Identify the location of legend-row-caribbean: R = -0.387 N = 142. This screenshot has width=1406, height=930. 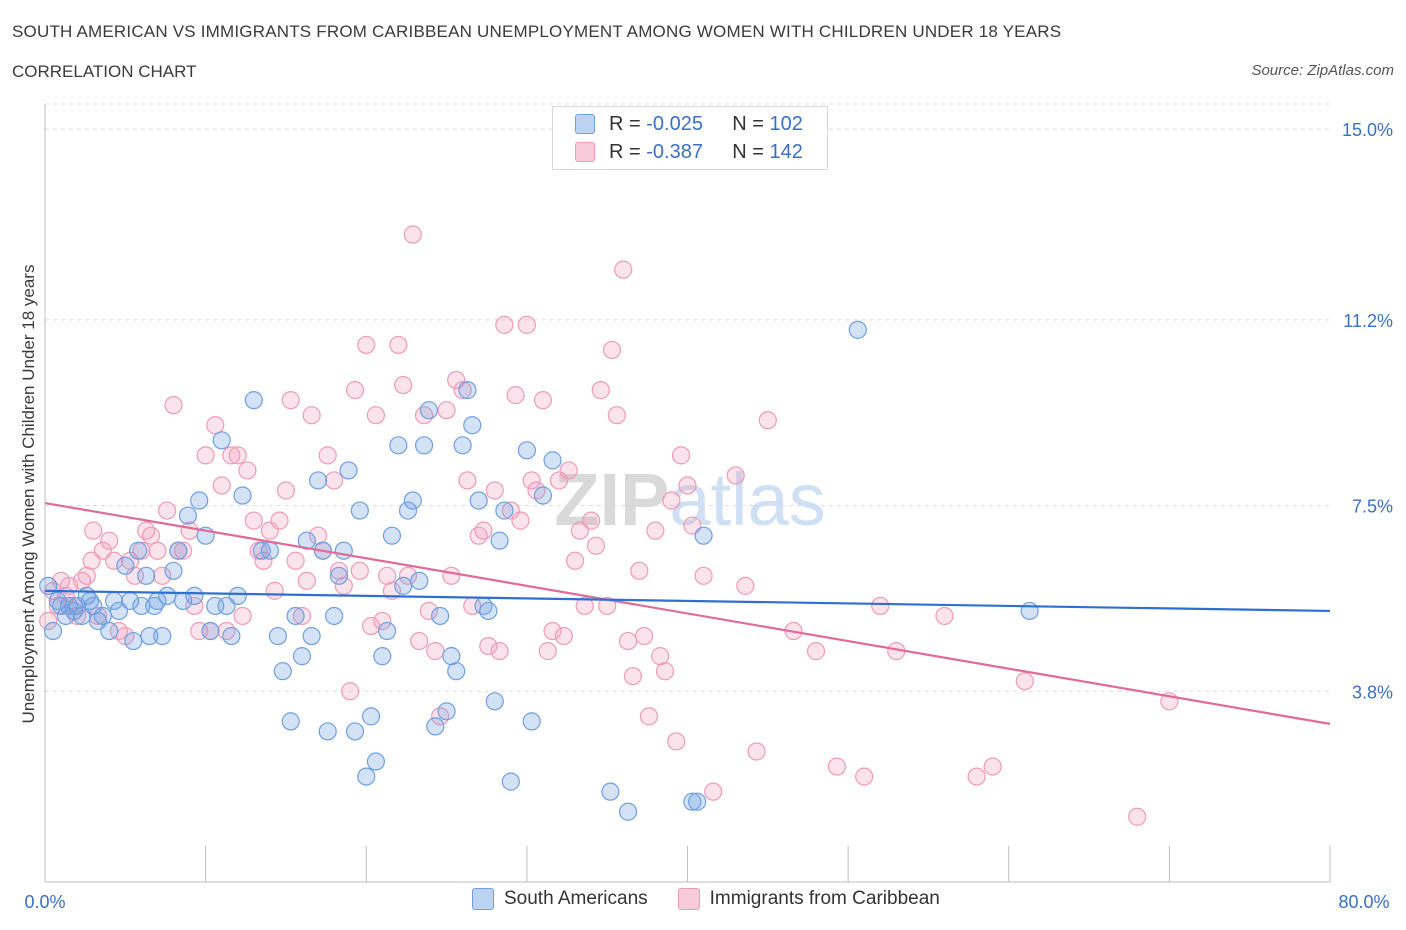
(689, 152).